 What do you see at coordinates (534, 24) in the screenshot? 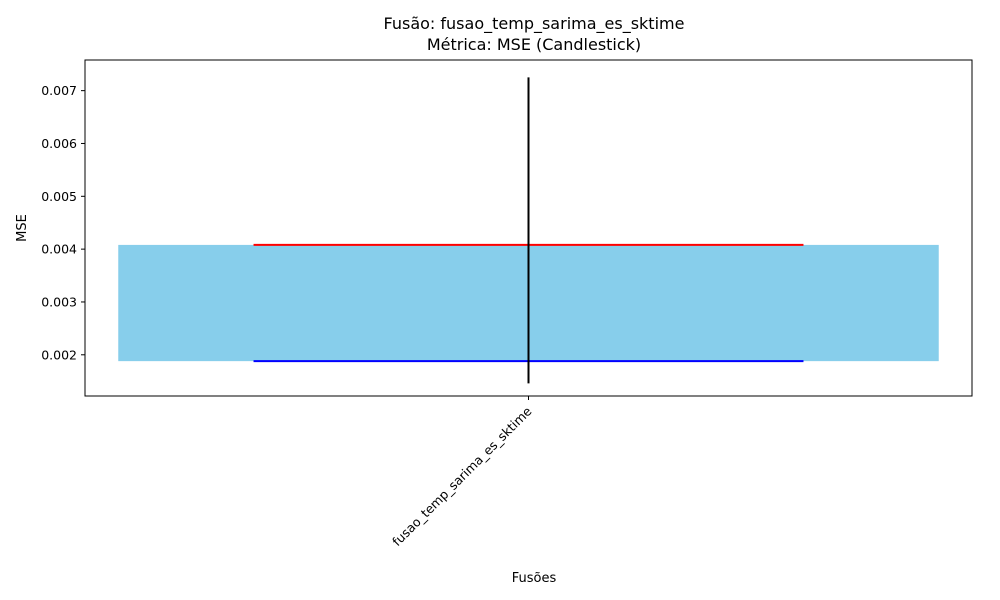
I see `chart-title-line1: Fusão: fusao_temp_sarima_es_sktime` at bounding box center [534, 24].